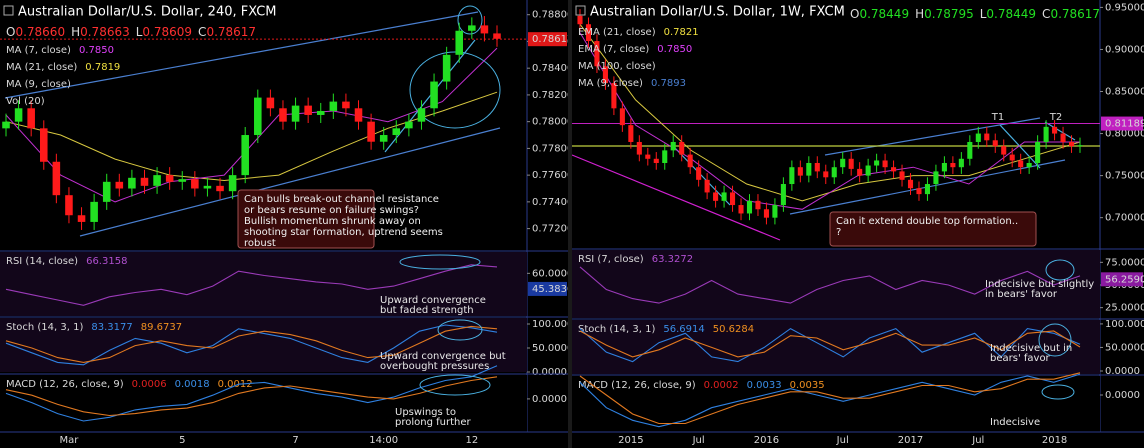 This screenshot has height=448, width=1144. I want to click on legend-item: MA (9, close), so click(38, 84).